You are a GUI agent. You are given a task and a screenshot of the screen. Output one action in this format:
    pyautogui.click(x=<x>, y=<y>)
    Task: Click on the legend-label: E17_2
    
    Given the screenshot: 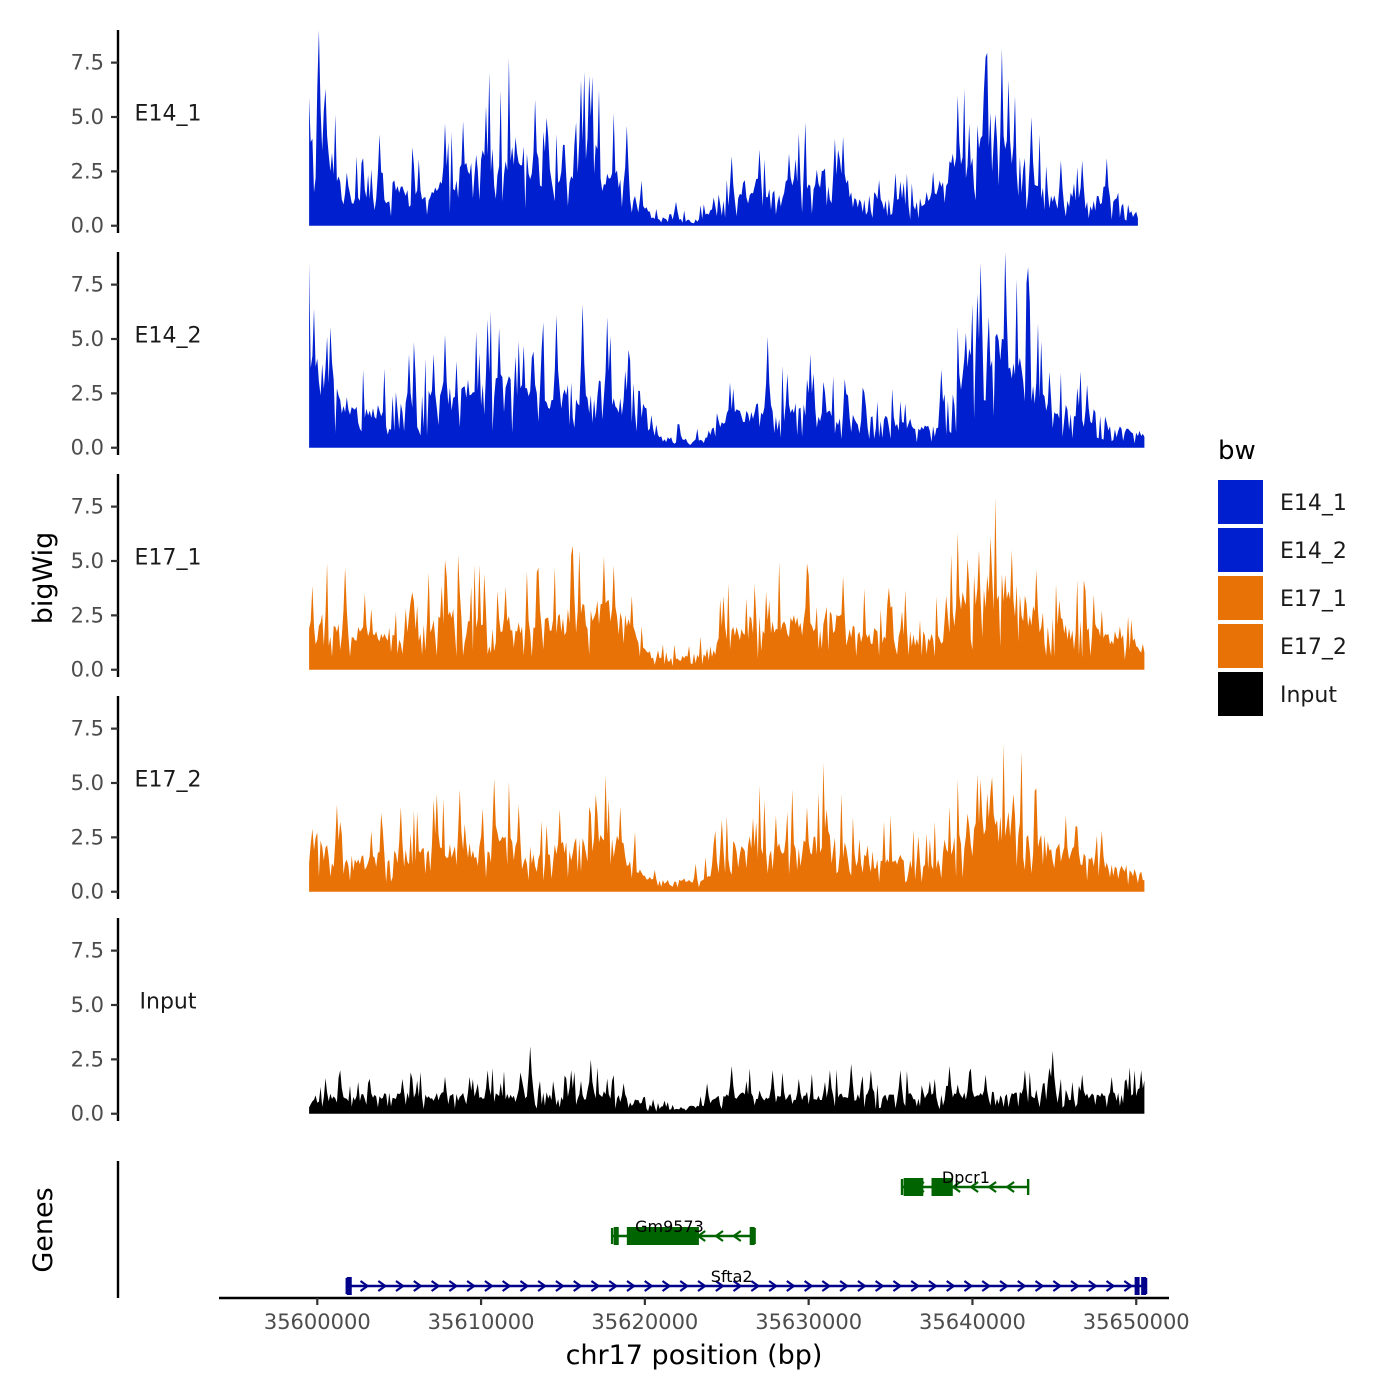 What is the action you would take?
    pyautogui.click(x=1313, y=647)
    